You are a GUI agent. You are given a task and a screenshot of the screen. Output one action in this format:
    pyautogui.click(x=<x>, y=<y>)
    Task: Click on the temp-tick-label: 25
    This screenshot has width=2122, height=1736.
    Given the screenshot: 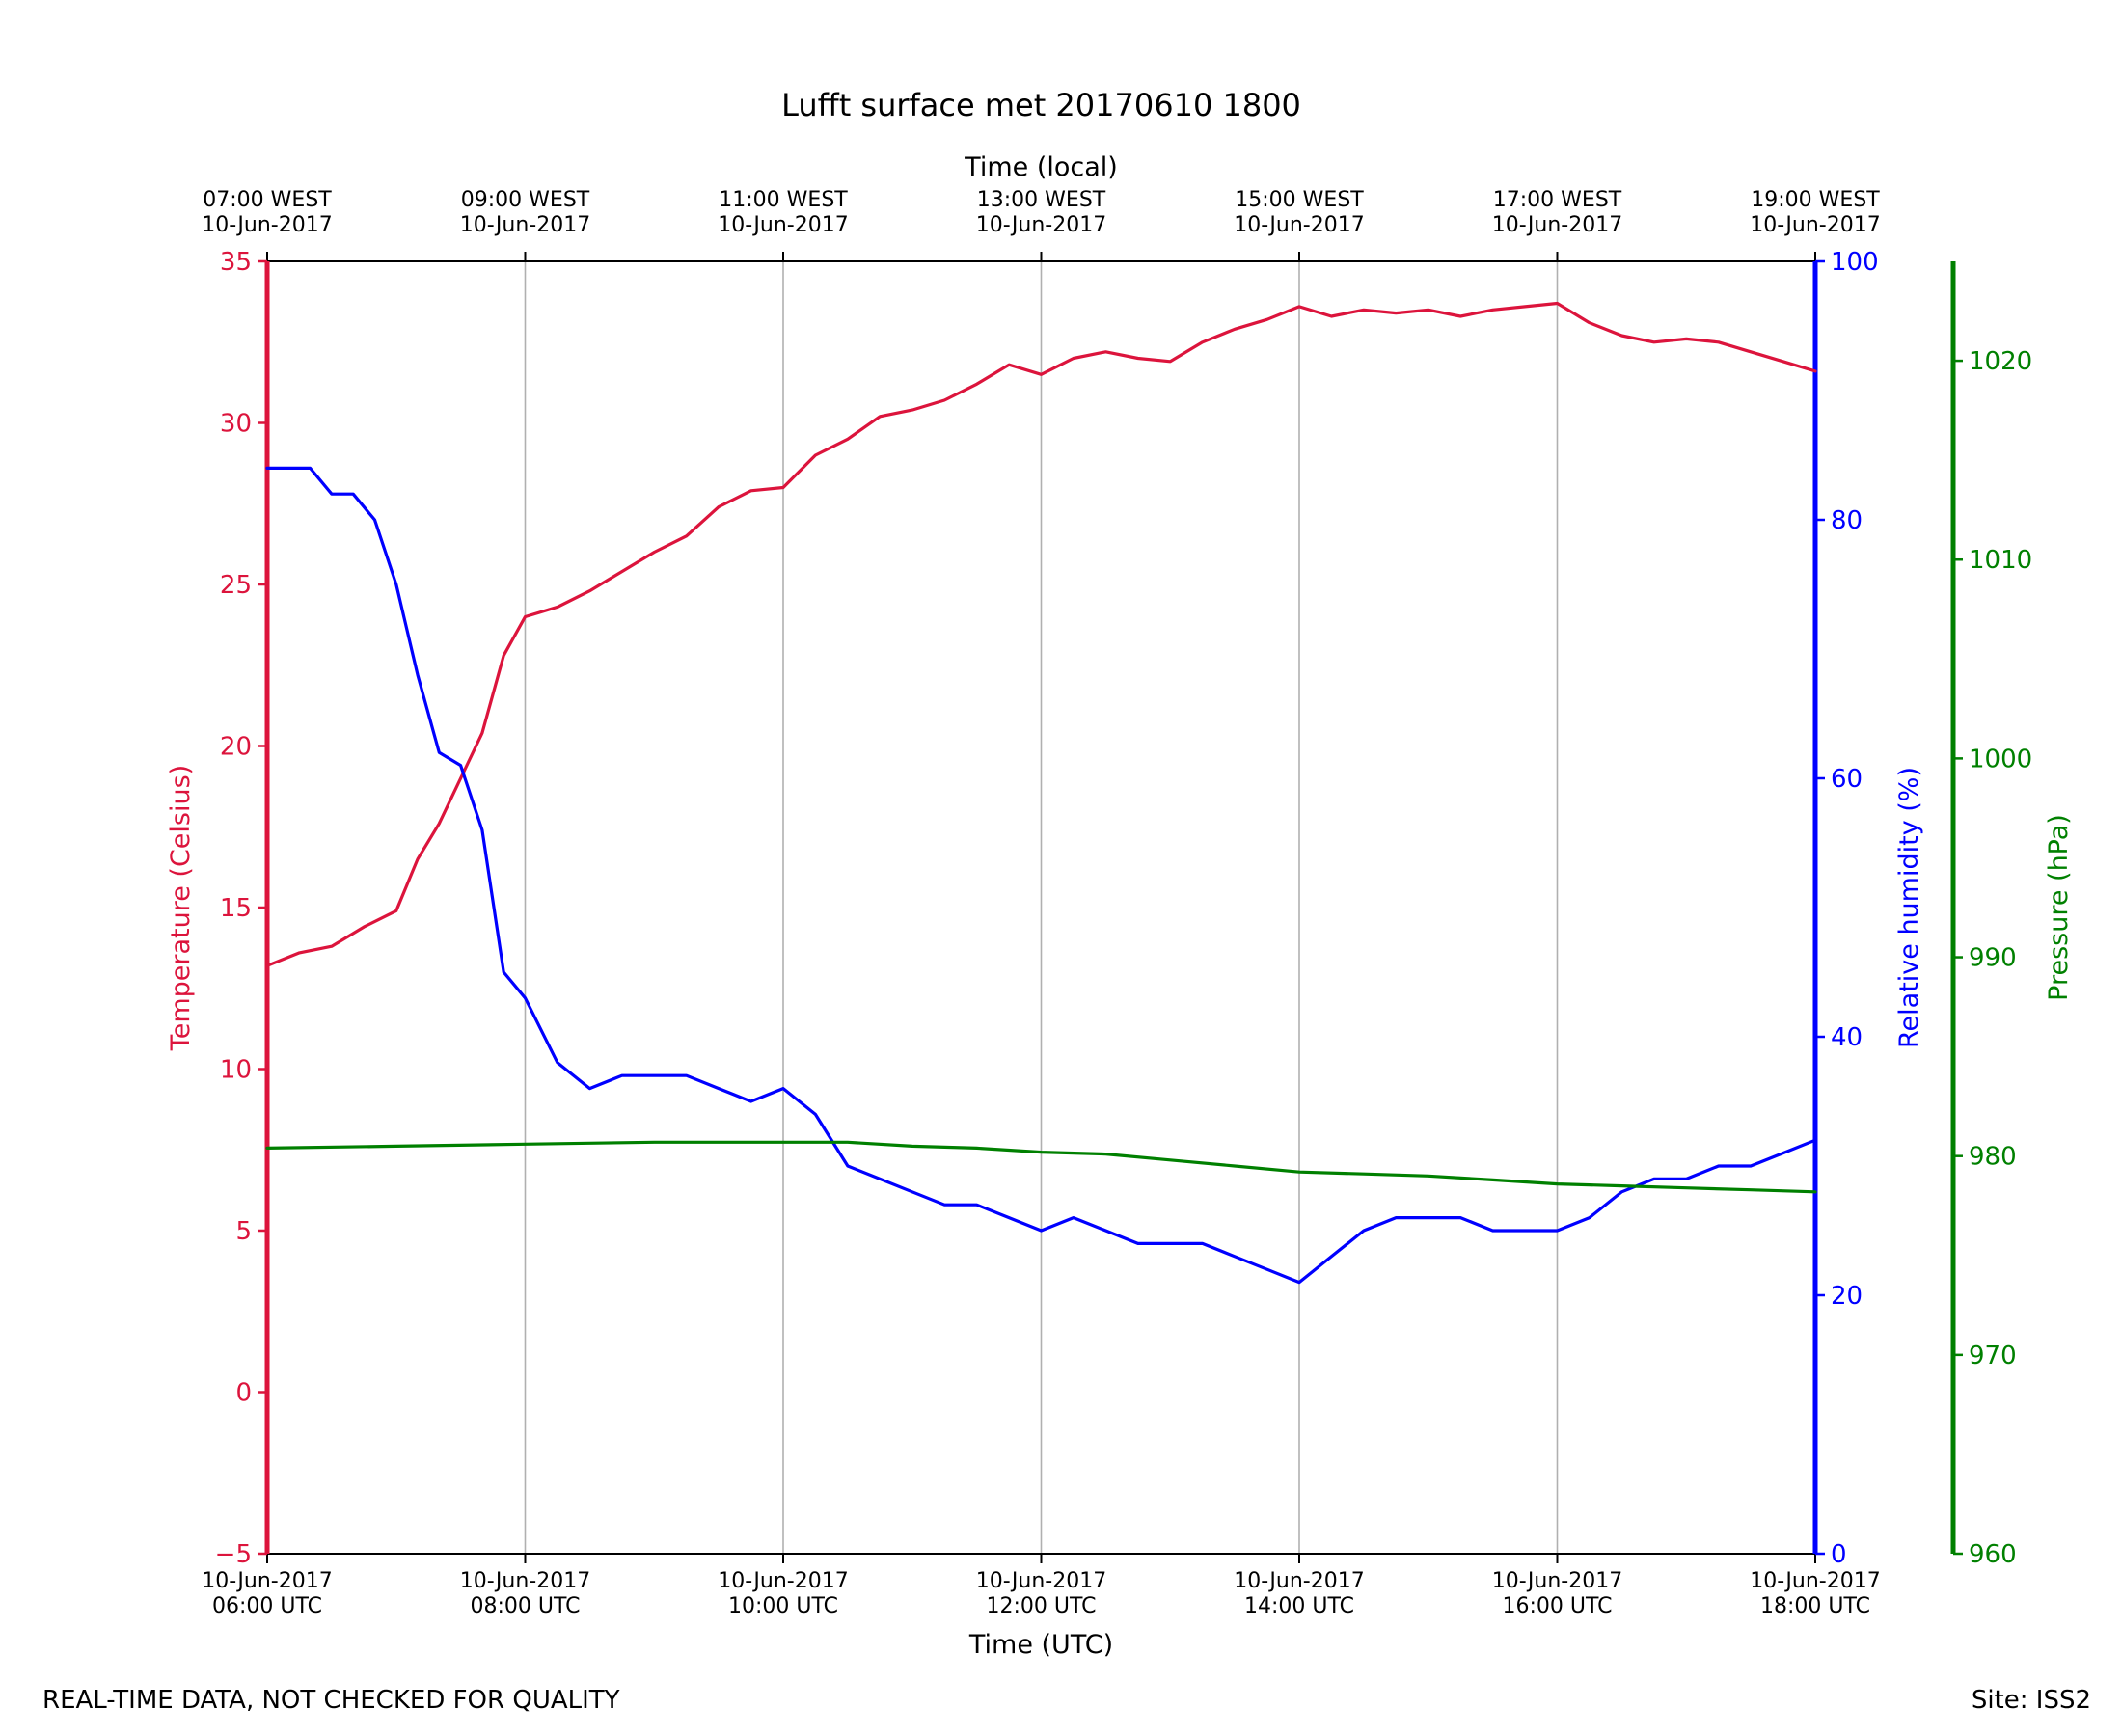 What is the action you would take?
    pyautogui.click(x=236, y=586)
    